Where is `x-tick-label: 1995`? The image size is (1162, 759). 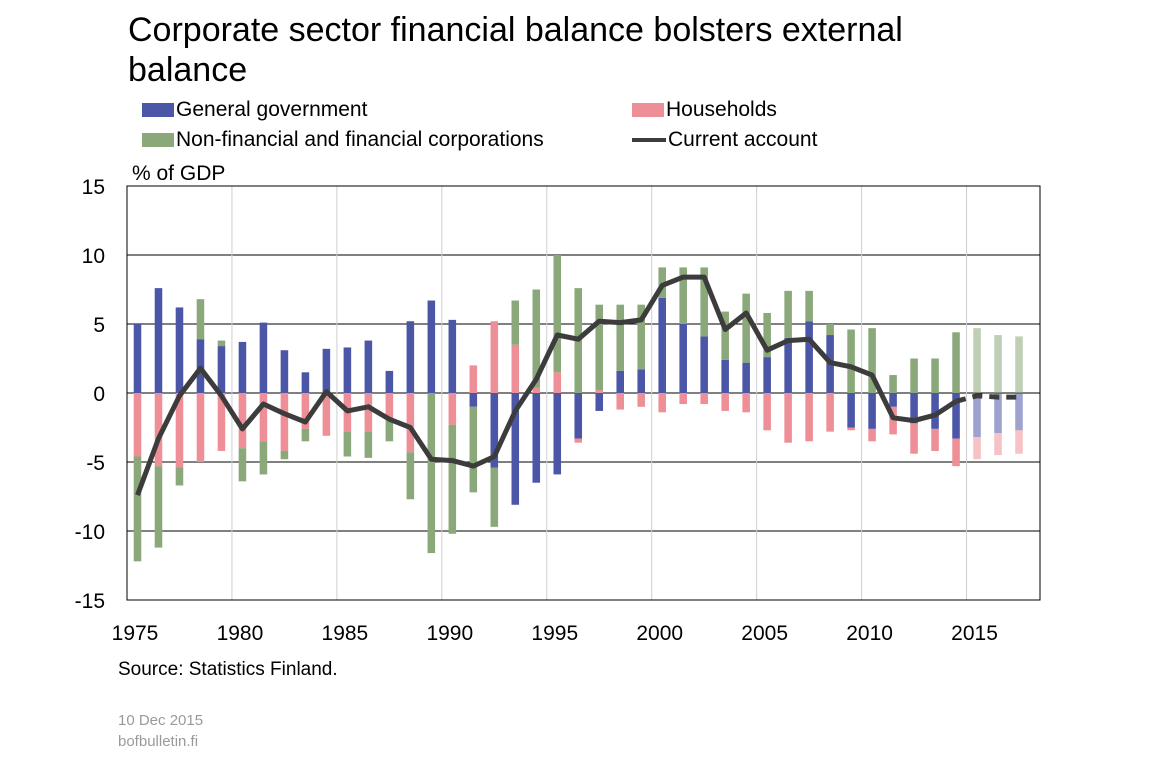 x-tick-label: 1995 is located at coordinates (554, 633).